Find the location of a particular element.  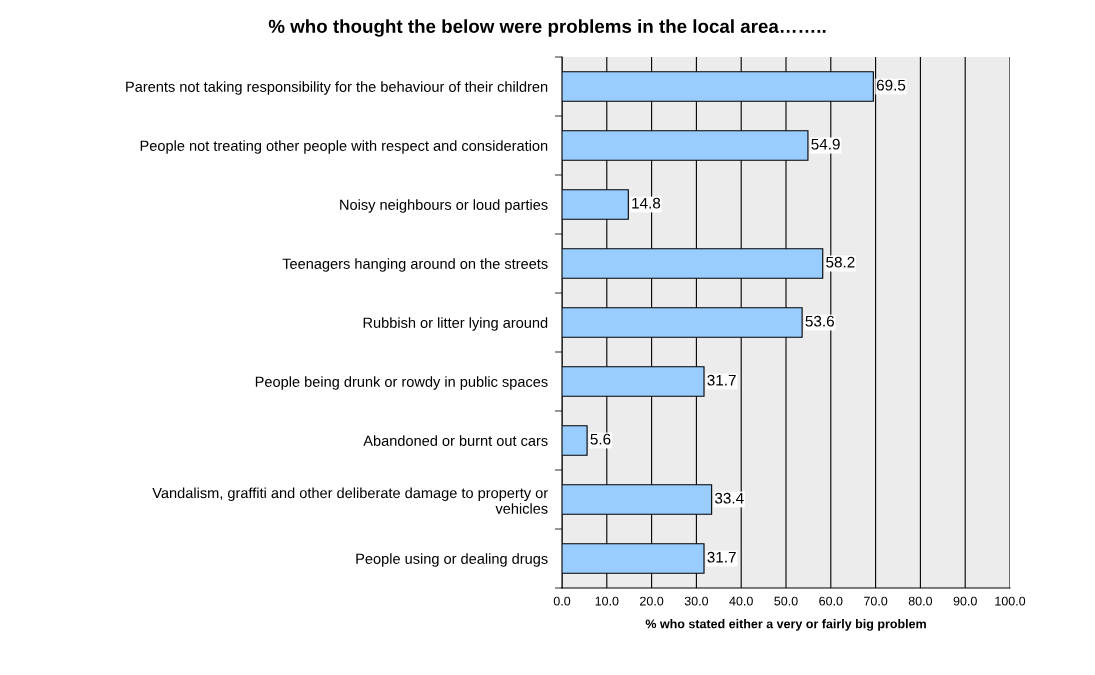

y-tick-label: People using or dealing drugs is located at coordinates (452, 560).